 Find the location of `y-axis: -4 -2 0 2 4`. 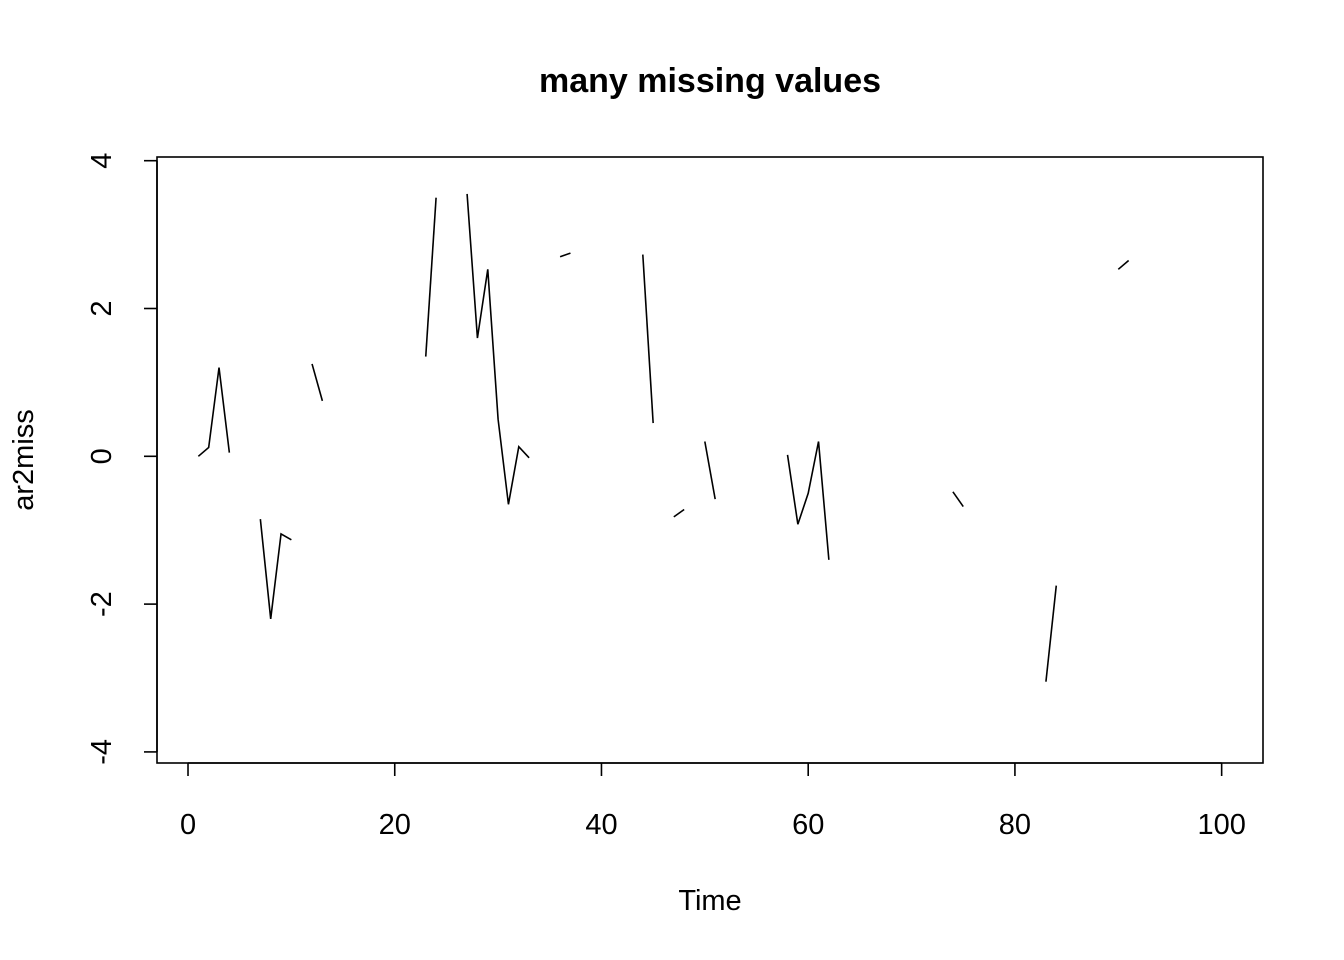

y-axis: -4 -2 0 2 4 is located at coordinates (122, 459).